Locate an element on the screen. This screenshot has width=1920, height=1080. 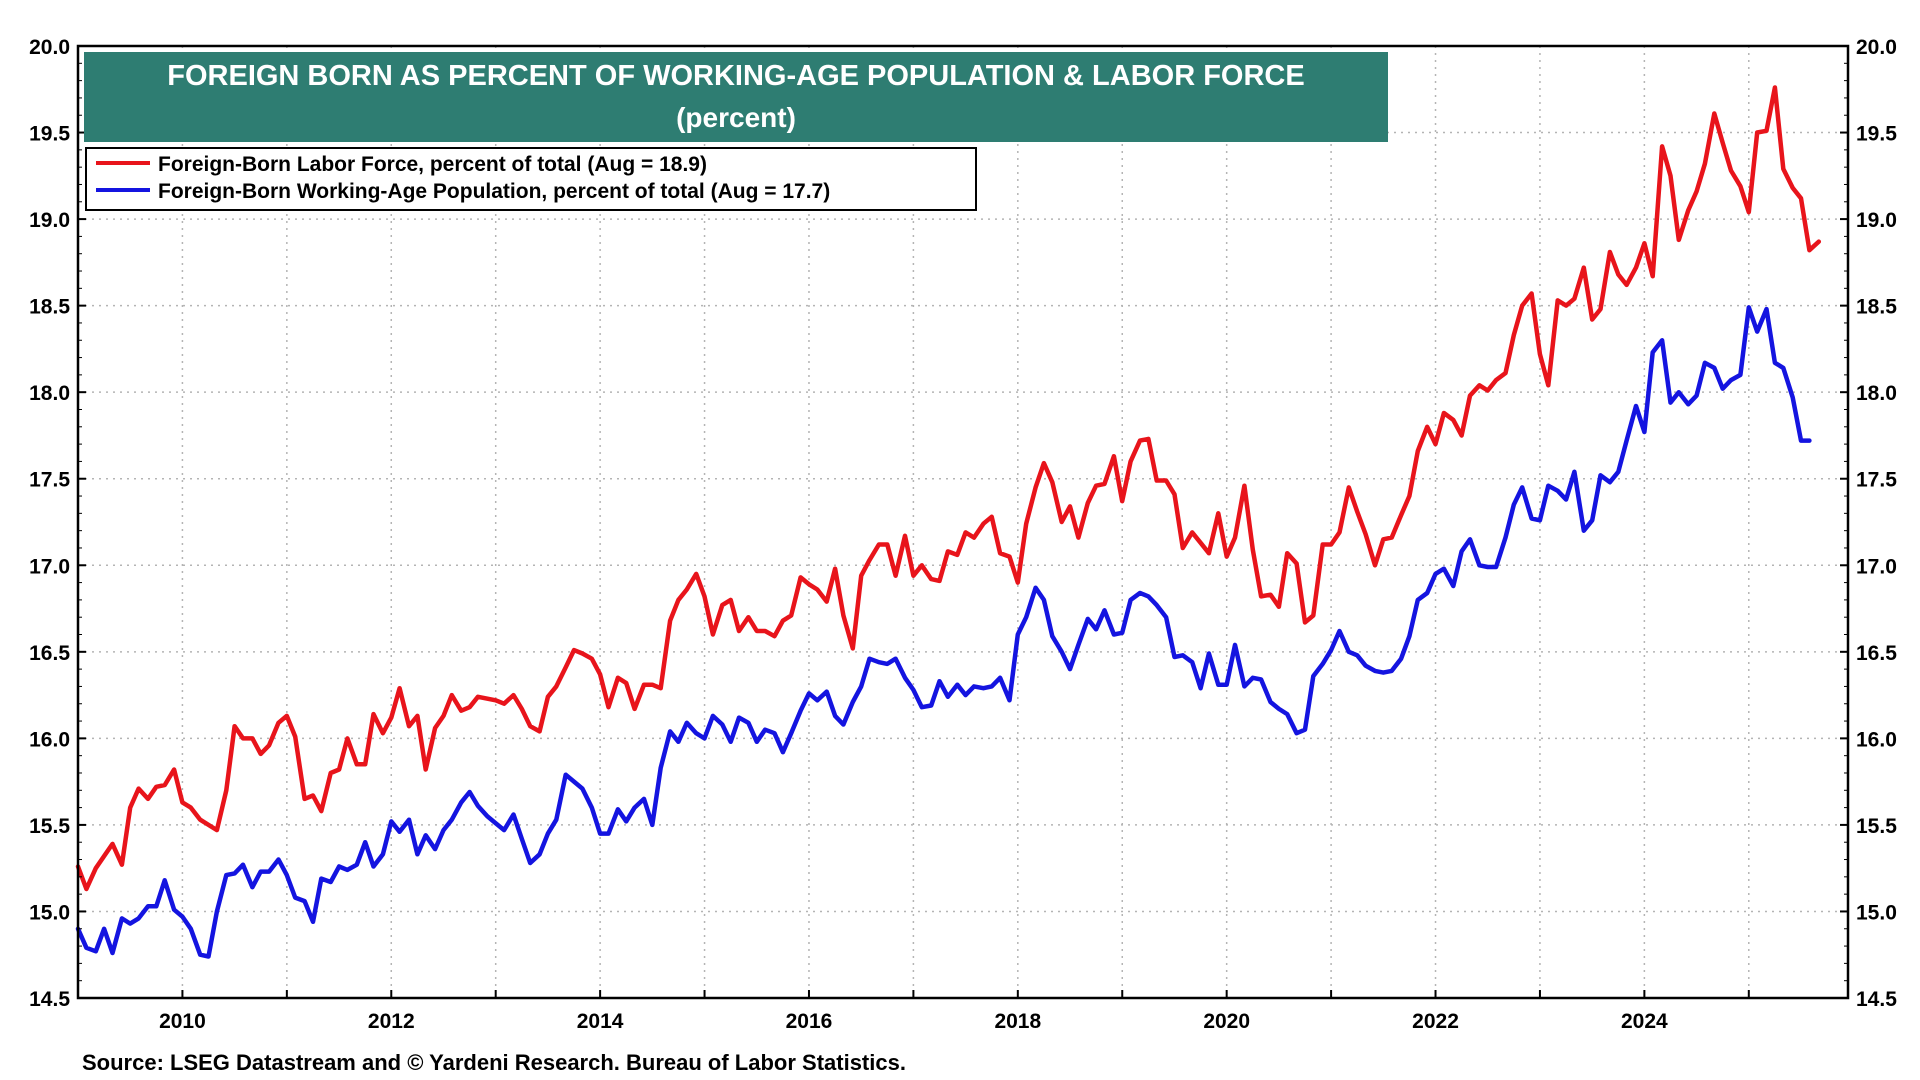
right-tick-label: 19.5 is located at coordinates (1876, 134).